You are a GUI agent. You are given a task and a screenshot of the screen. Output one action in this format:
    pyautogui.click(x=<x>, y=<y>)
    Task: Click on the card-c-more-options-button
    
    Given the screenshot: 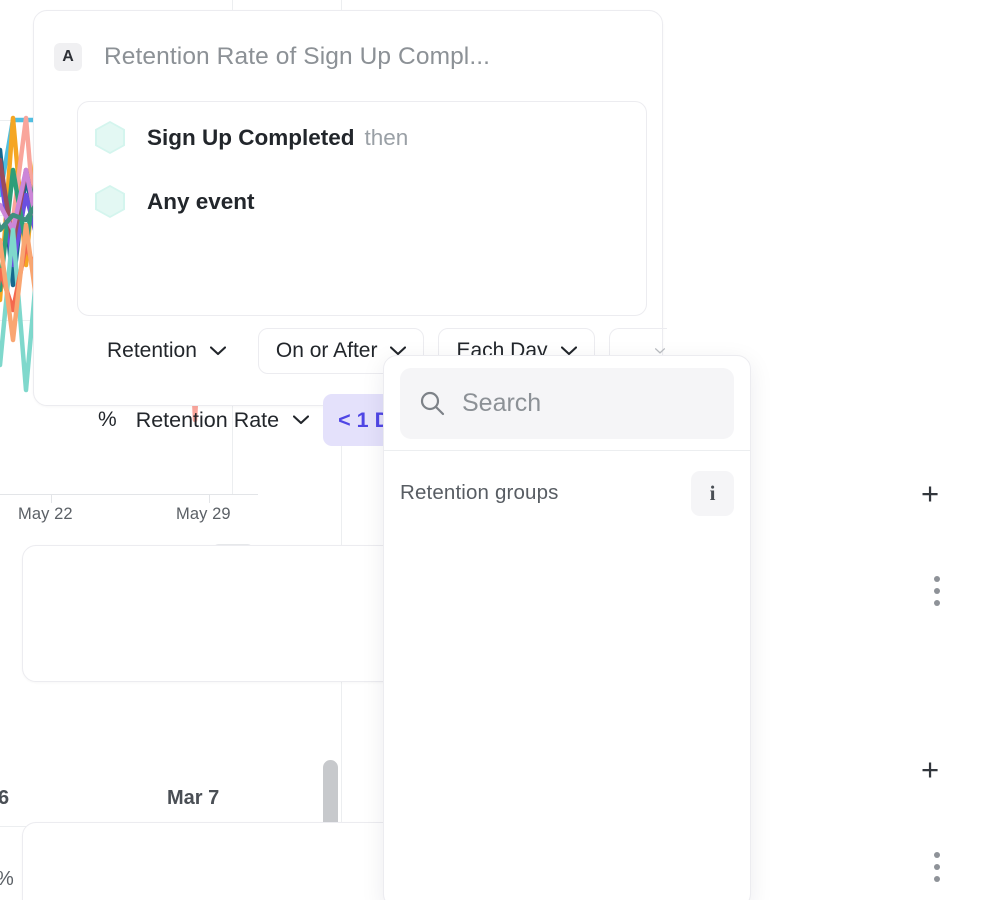 What is the action you would take?
    pyautogui.click(x=937, y=867)
    